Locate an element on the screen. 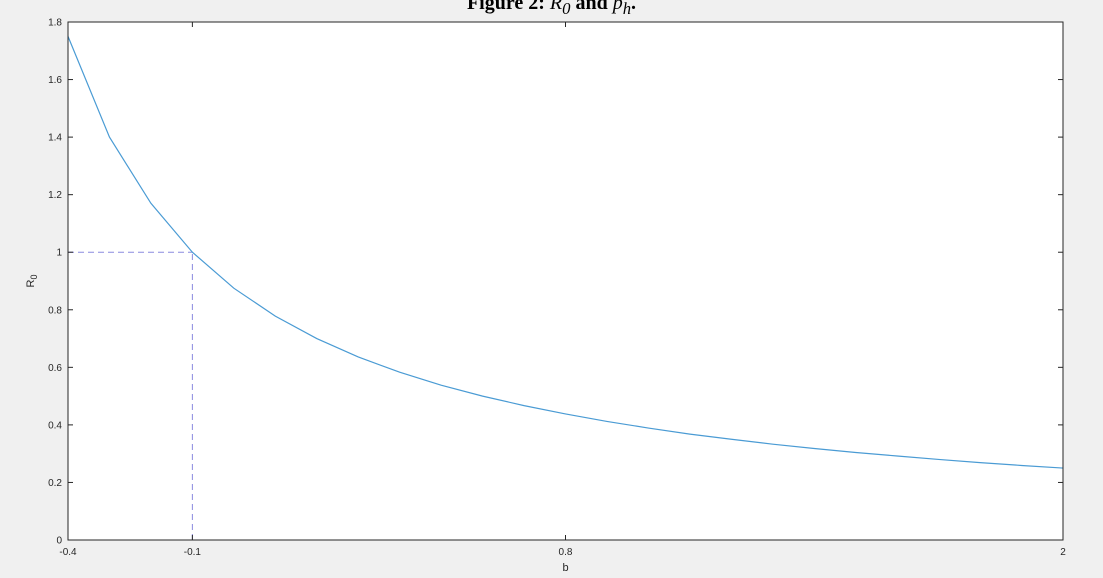 The height and width of the screenshot is (578, 1103). x-tick-label: -0.1 is located at coordinates (193, 552).